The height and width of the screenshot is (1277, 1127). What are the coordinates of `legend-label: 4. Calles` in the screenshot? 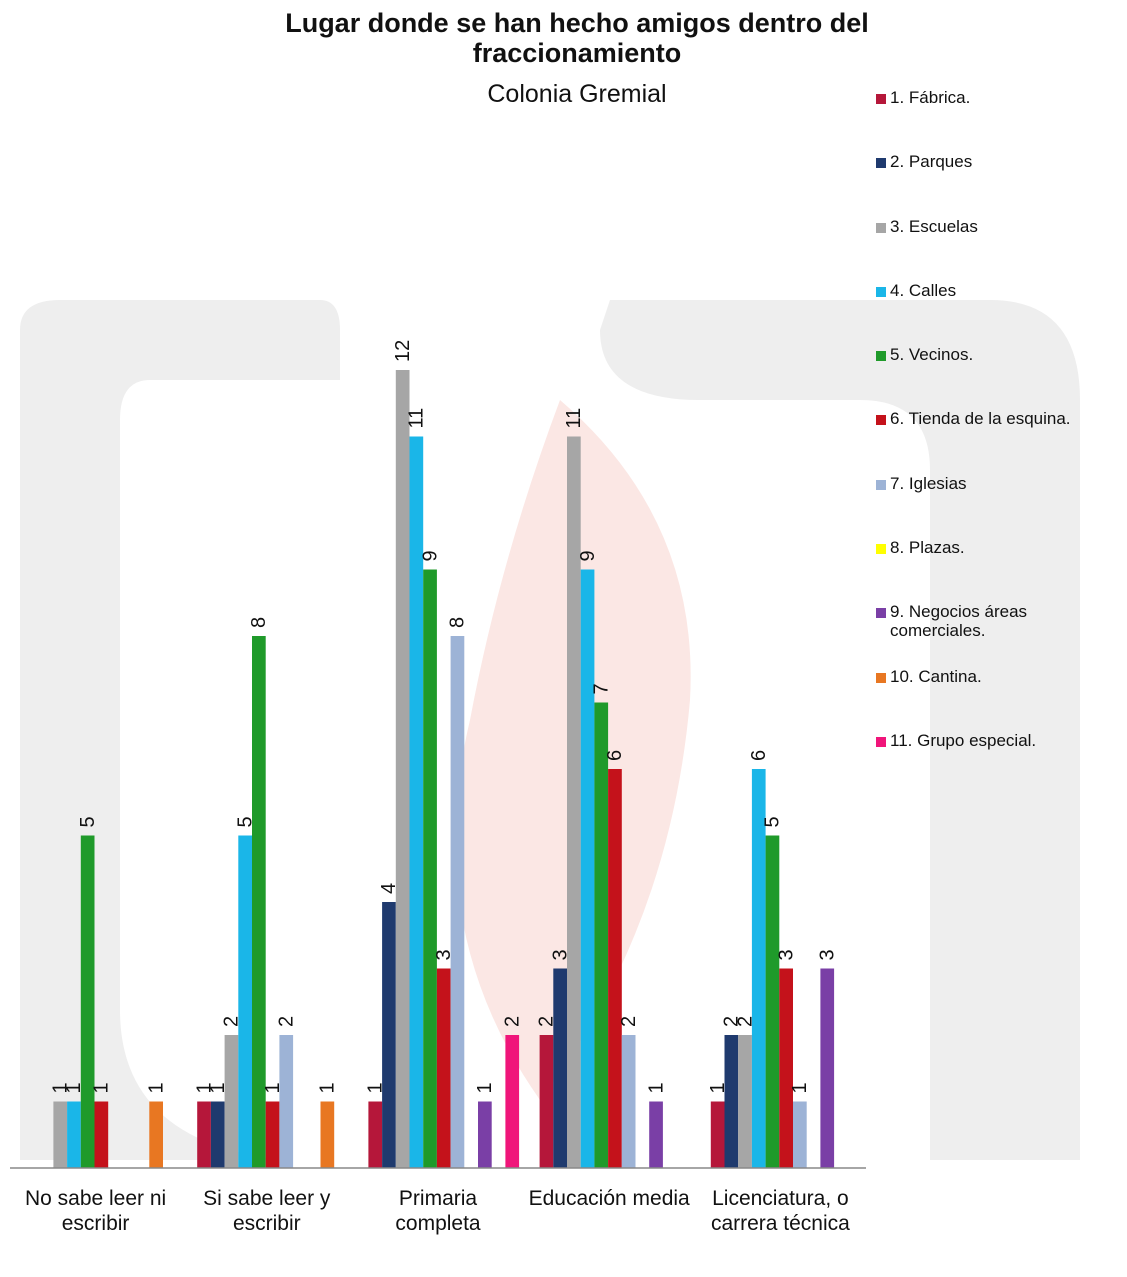 It's located at (923, 290).